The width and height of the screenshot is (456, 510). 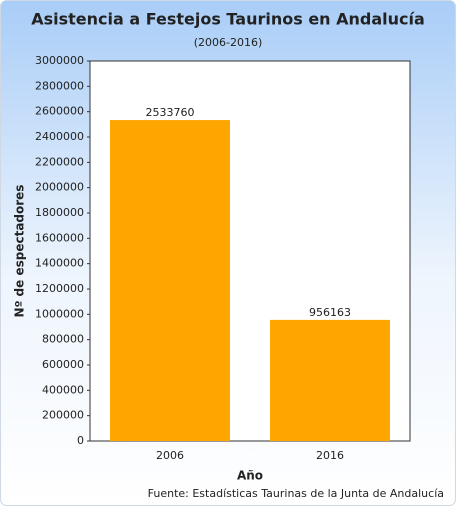 I want to click on y-tick-label: 0, so click(x=80, y=440).